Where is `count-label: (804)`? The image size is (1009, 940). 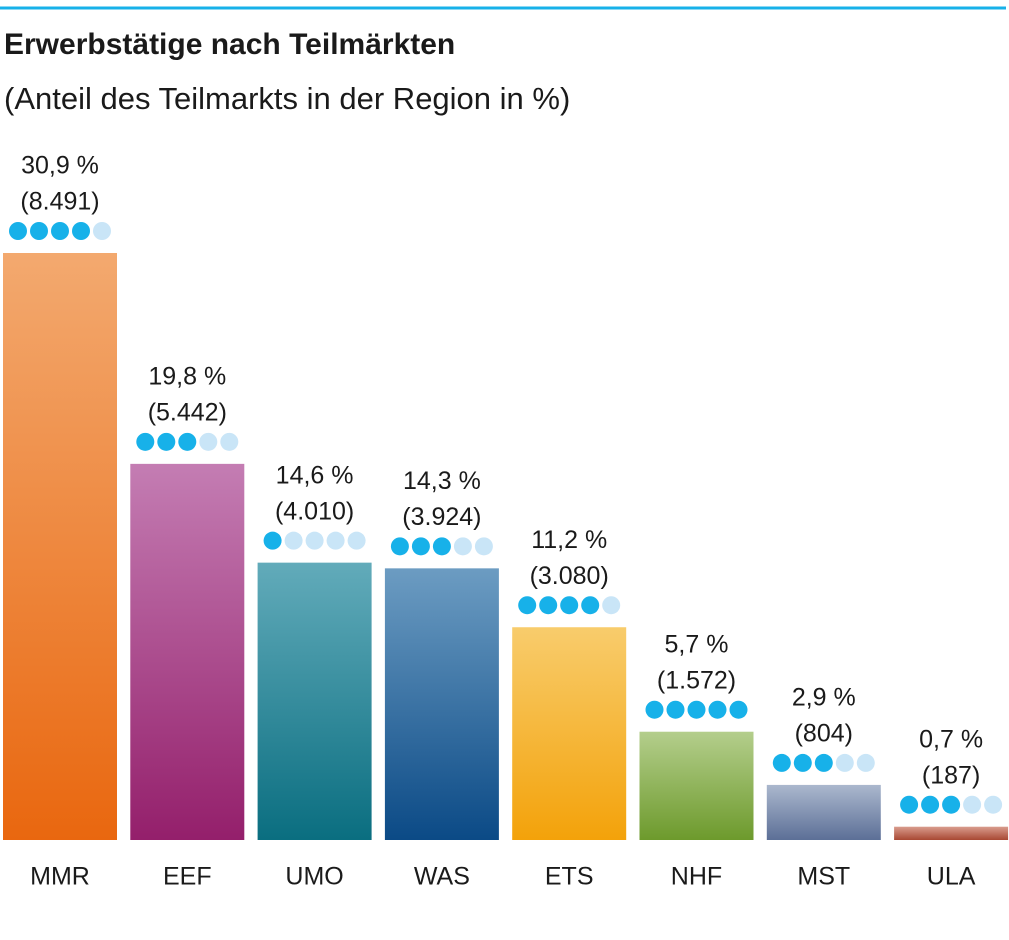 count-label: (804) is located at coordinates (824, 734).